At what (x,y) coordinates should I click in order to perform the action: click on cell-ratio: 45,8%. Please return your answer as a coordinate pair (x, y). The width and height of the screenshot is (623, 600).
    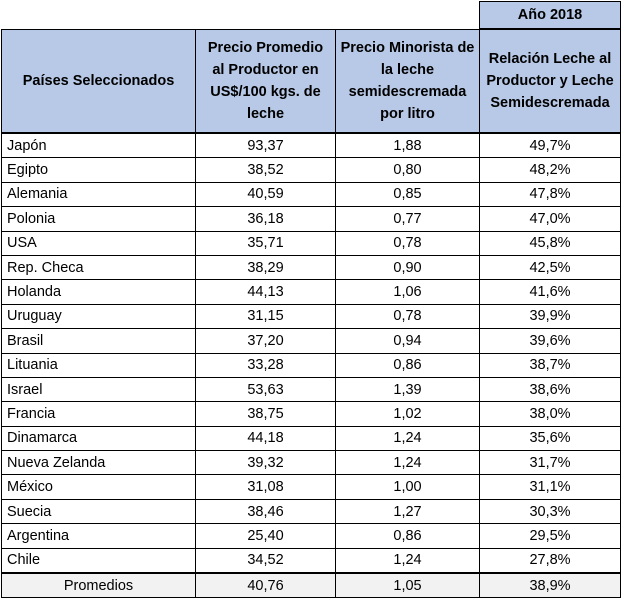
    Looking at the image, I should click on (550, 243).